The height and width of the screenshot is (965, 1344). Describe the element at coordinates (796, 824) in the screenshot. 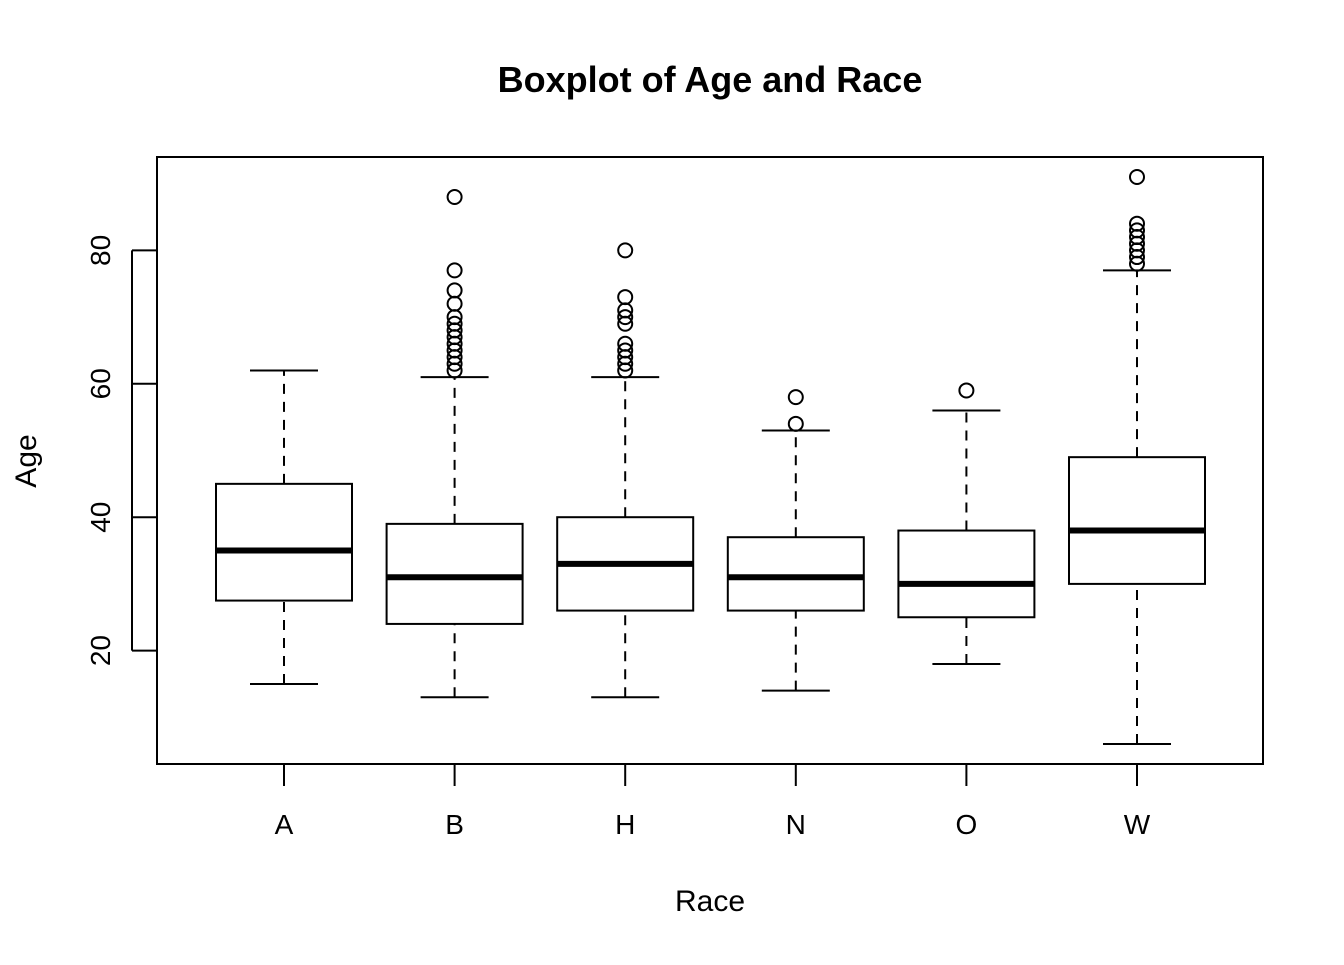

I see `x-tick-label-N: N` at that location.